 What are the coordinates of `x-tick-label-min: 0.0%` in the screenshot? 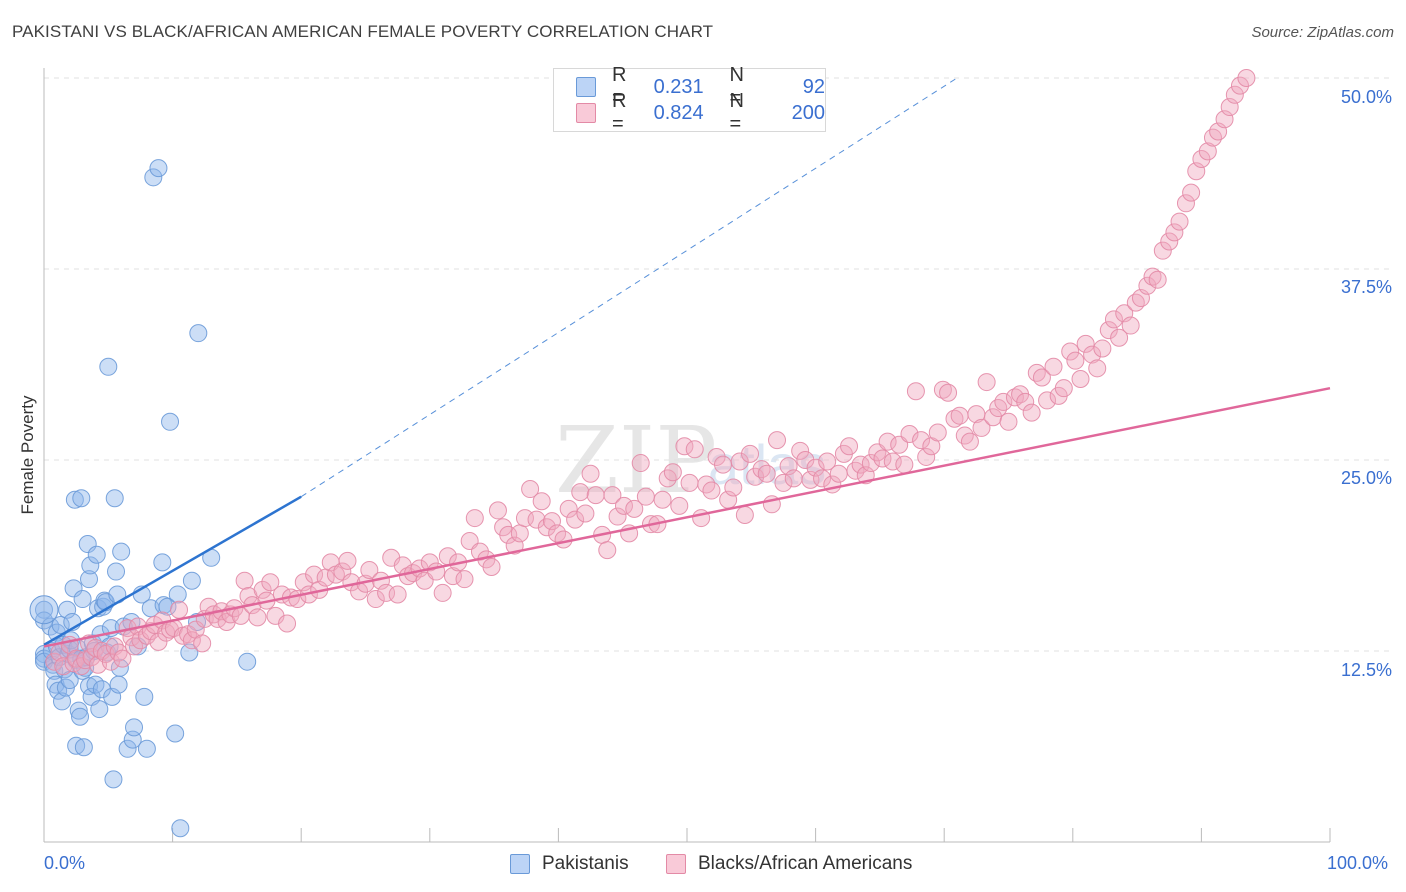 It's located at (65, 863).